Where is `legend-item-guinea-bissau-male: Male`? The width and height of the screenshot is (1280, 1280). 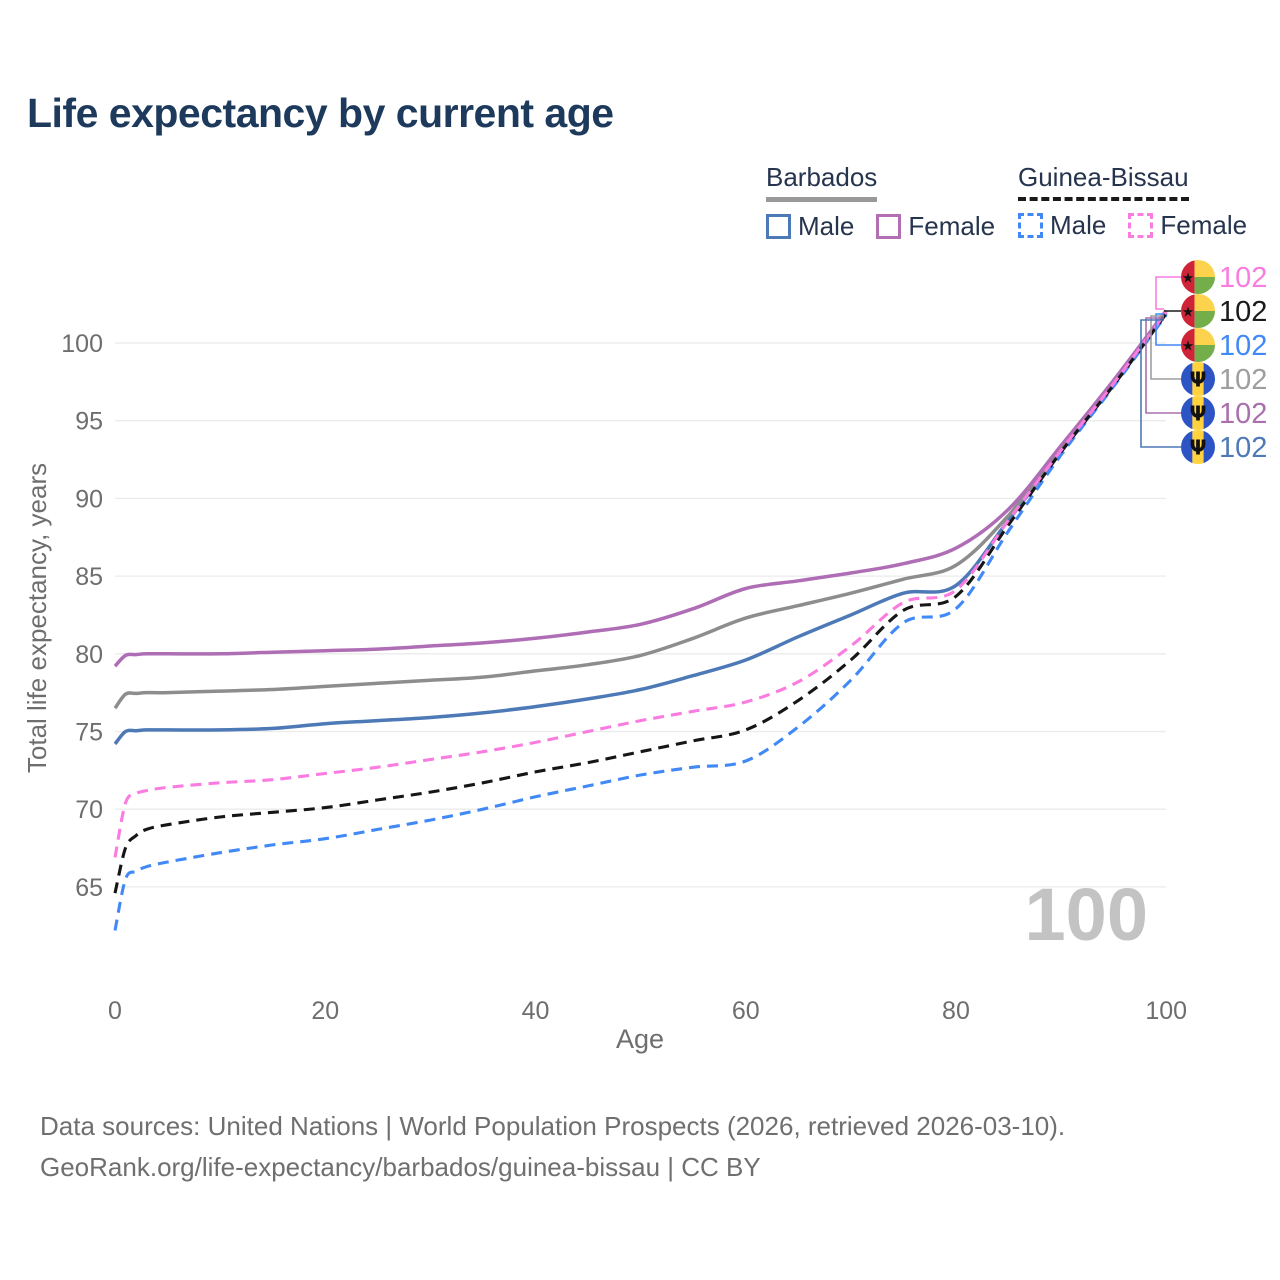
legend-item-guinea-bissau-male: Male is located at coordinates (1062, 225).